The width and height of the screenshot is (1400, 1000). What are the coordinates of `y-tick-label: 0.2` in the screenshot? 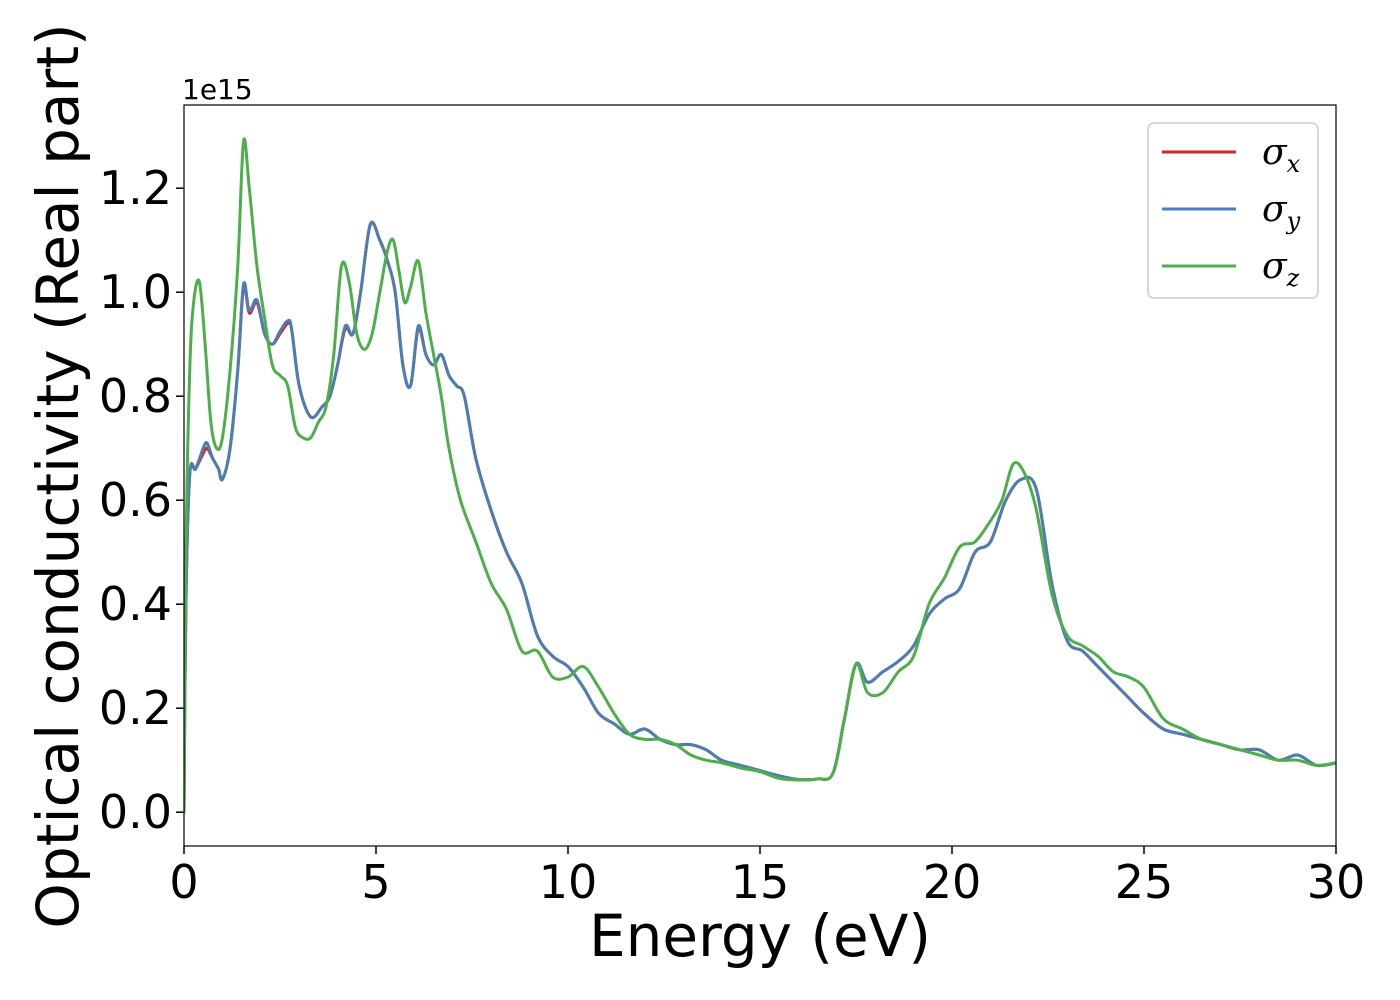 It's located at (135, 708).